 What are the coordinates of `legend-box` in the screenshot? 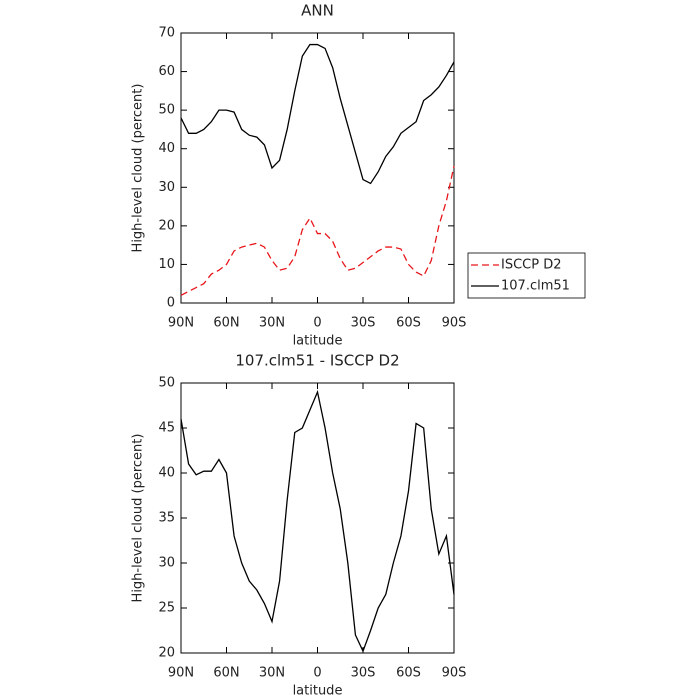 It's located at (526, 275).